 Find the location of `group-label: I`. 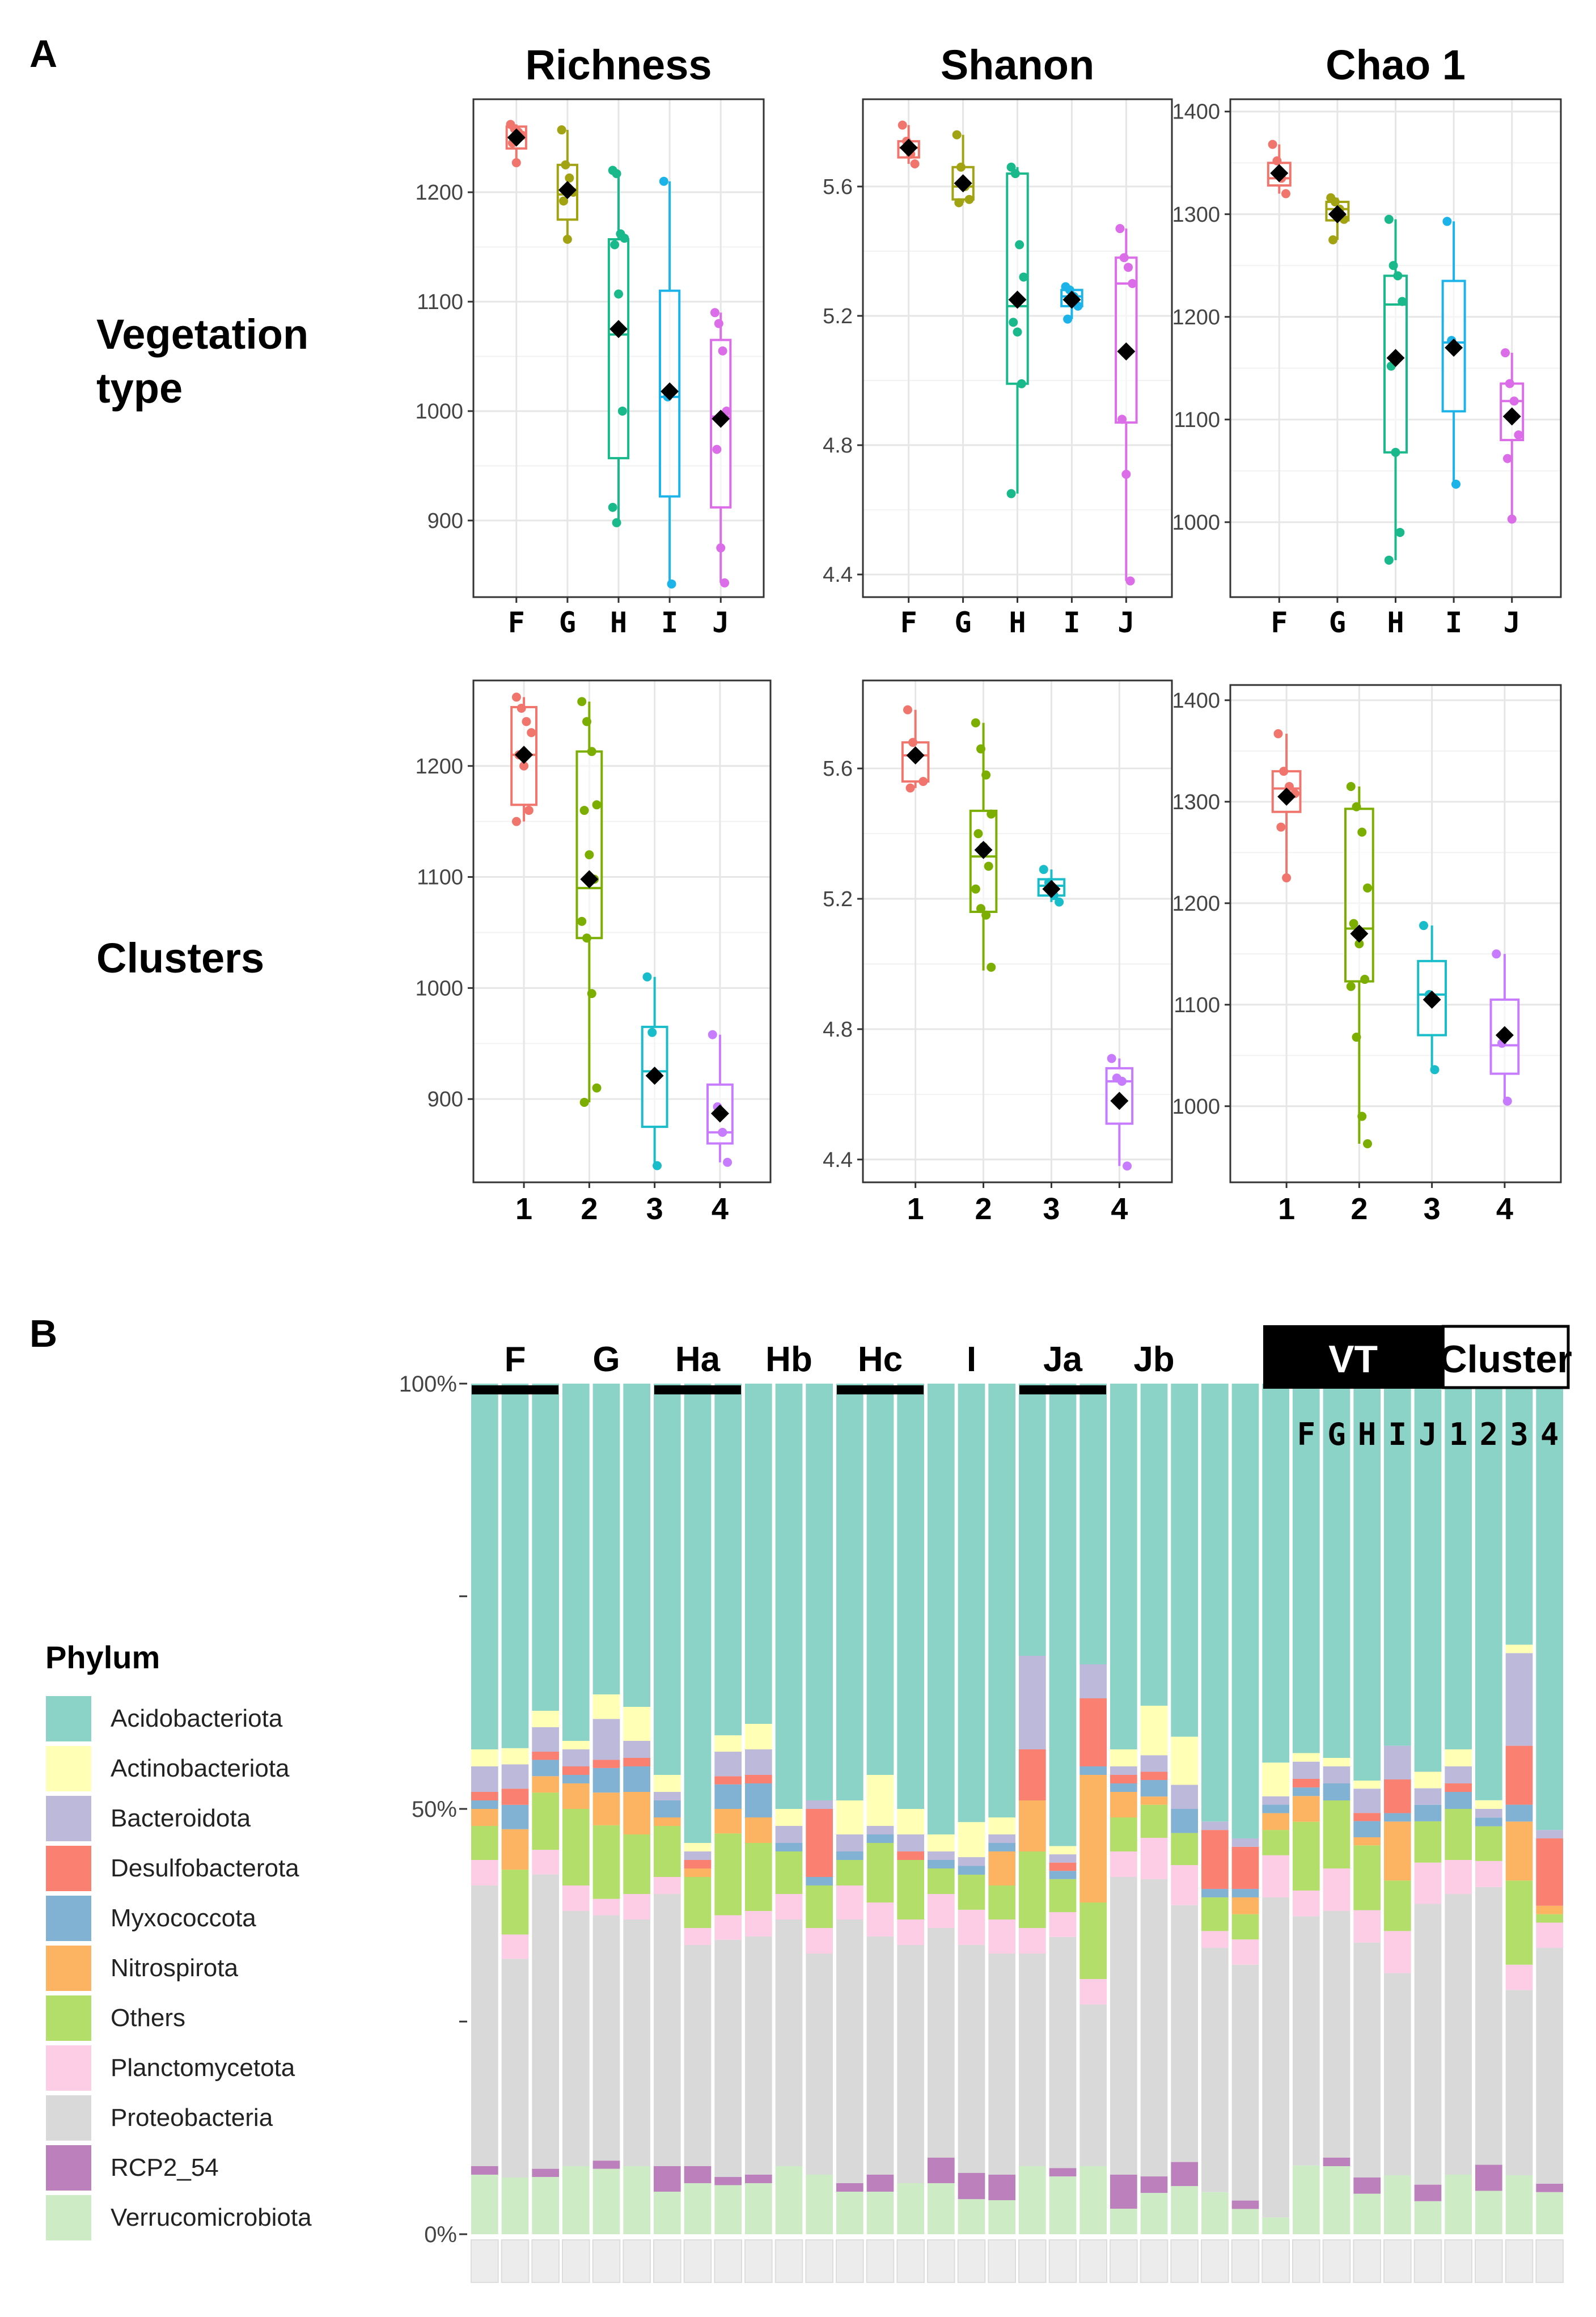

group-label: I is located at coordinates (971, 1359).